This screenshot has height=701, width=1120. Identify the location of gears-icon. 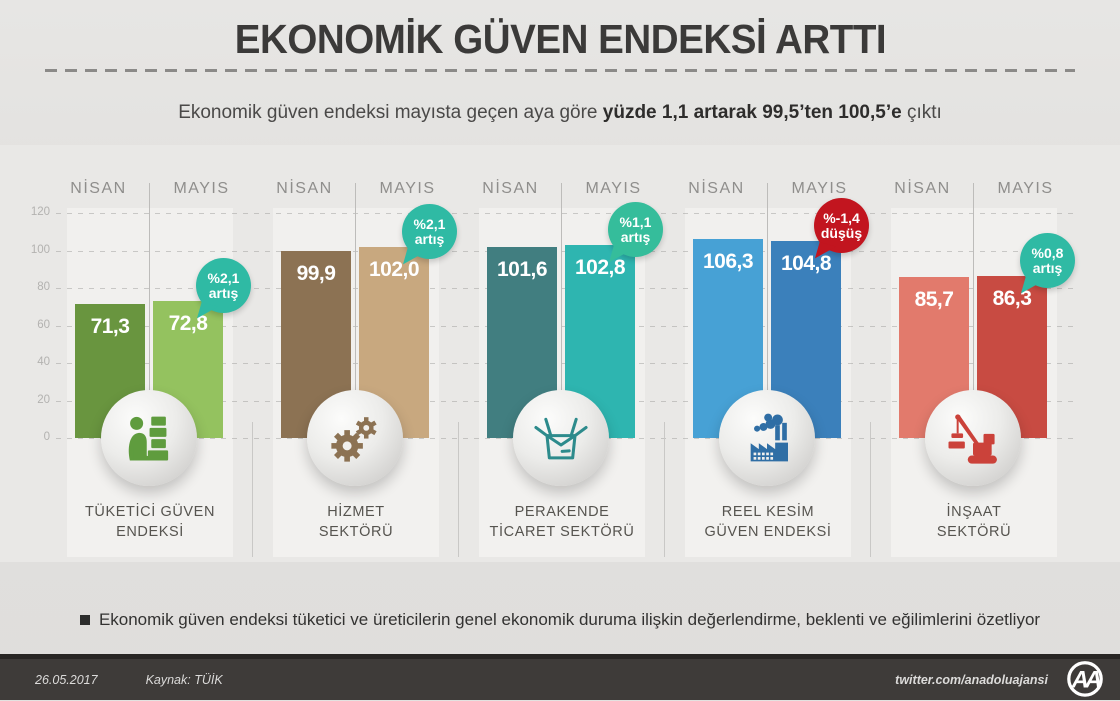
(355, 438).